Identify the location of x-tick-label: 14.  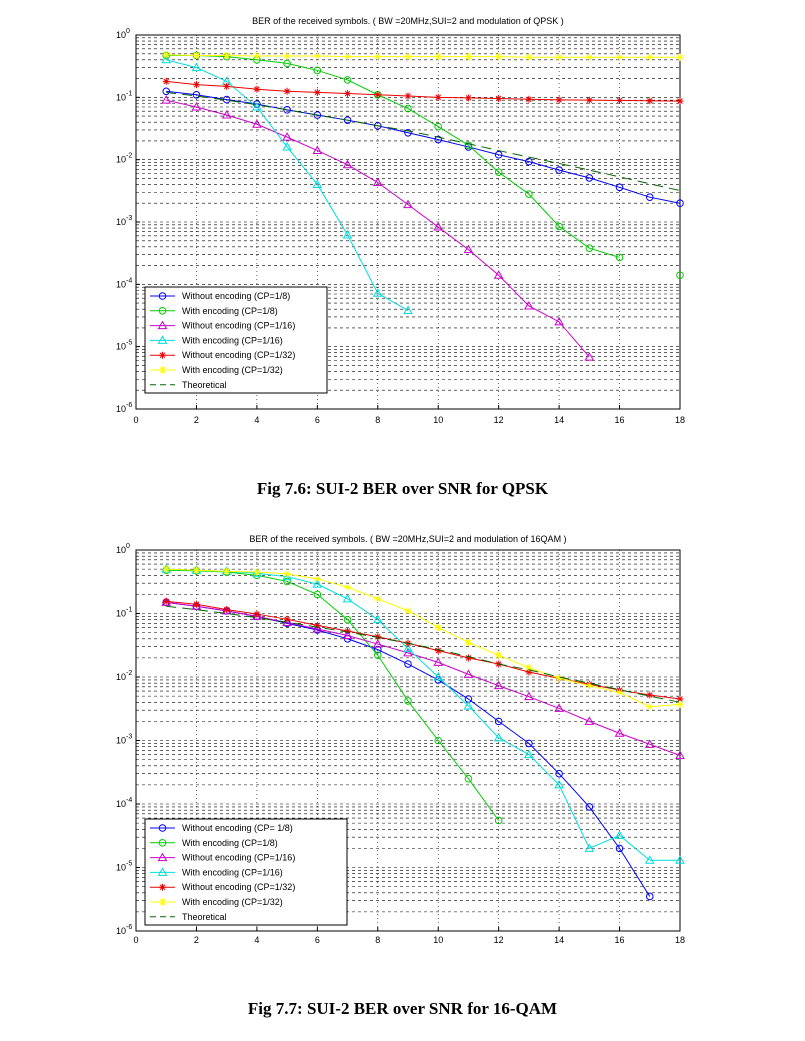
(559, 420).